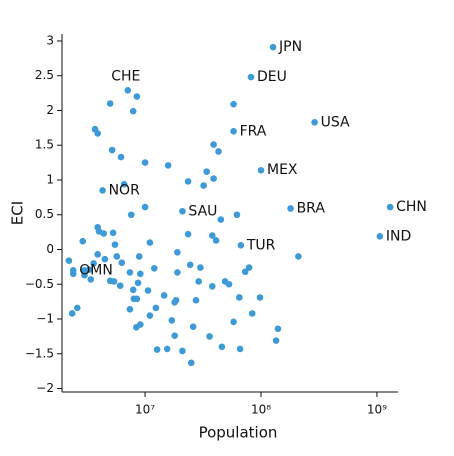  What do you see at coordinates (39, 284) in the screenshot?
I see `y-tick-label: −0.5` at bounding box center [39, 284].